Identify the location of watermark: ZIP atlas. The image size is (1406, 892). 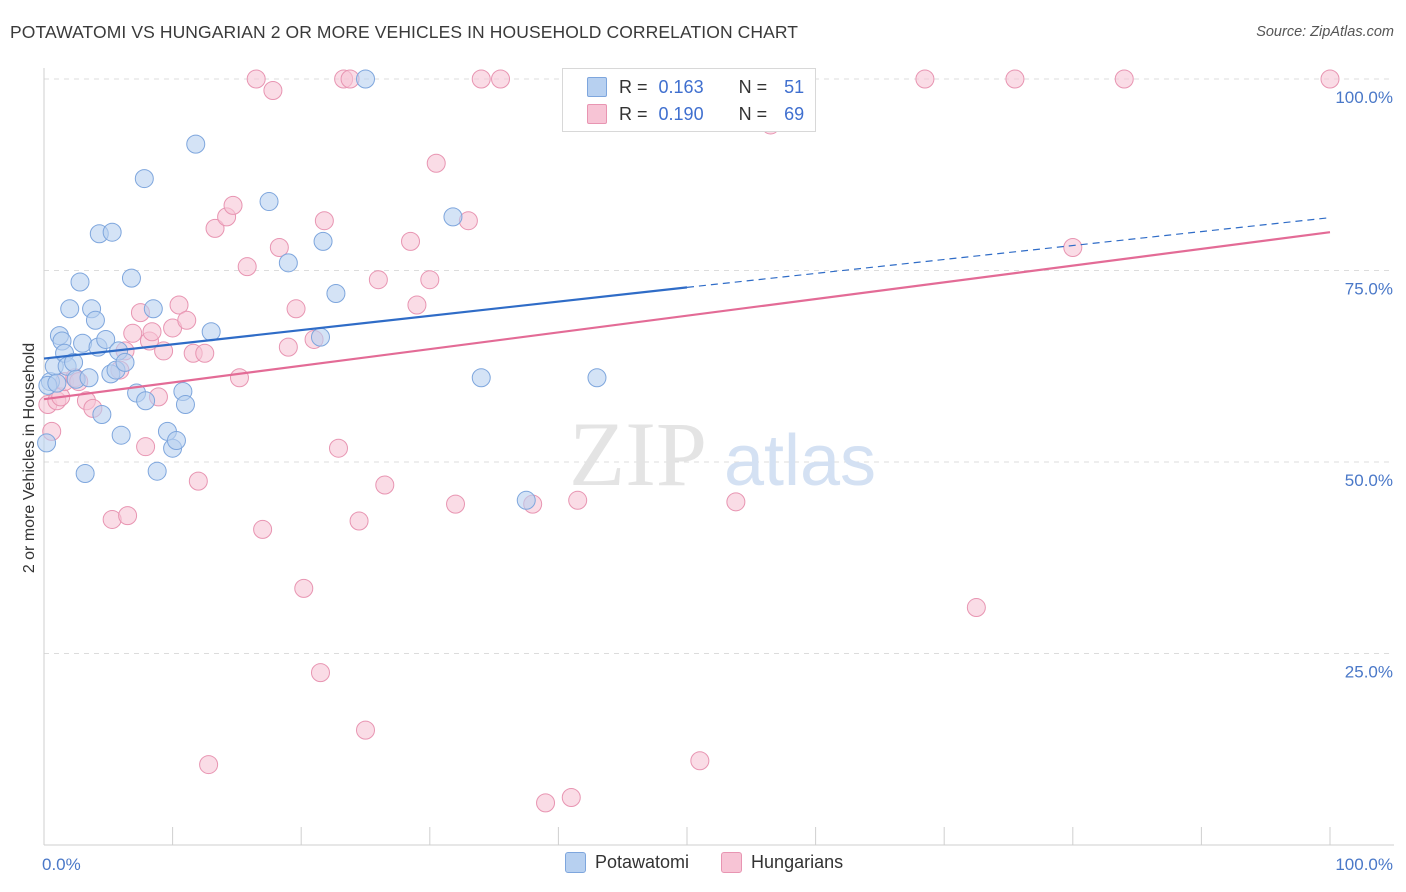
(722, 454).